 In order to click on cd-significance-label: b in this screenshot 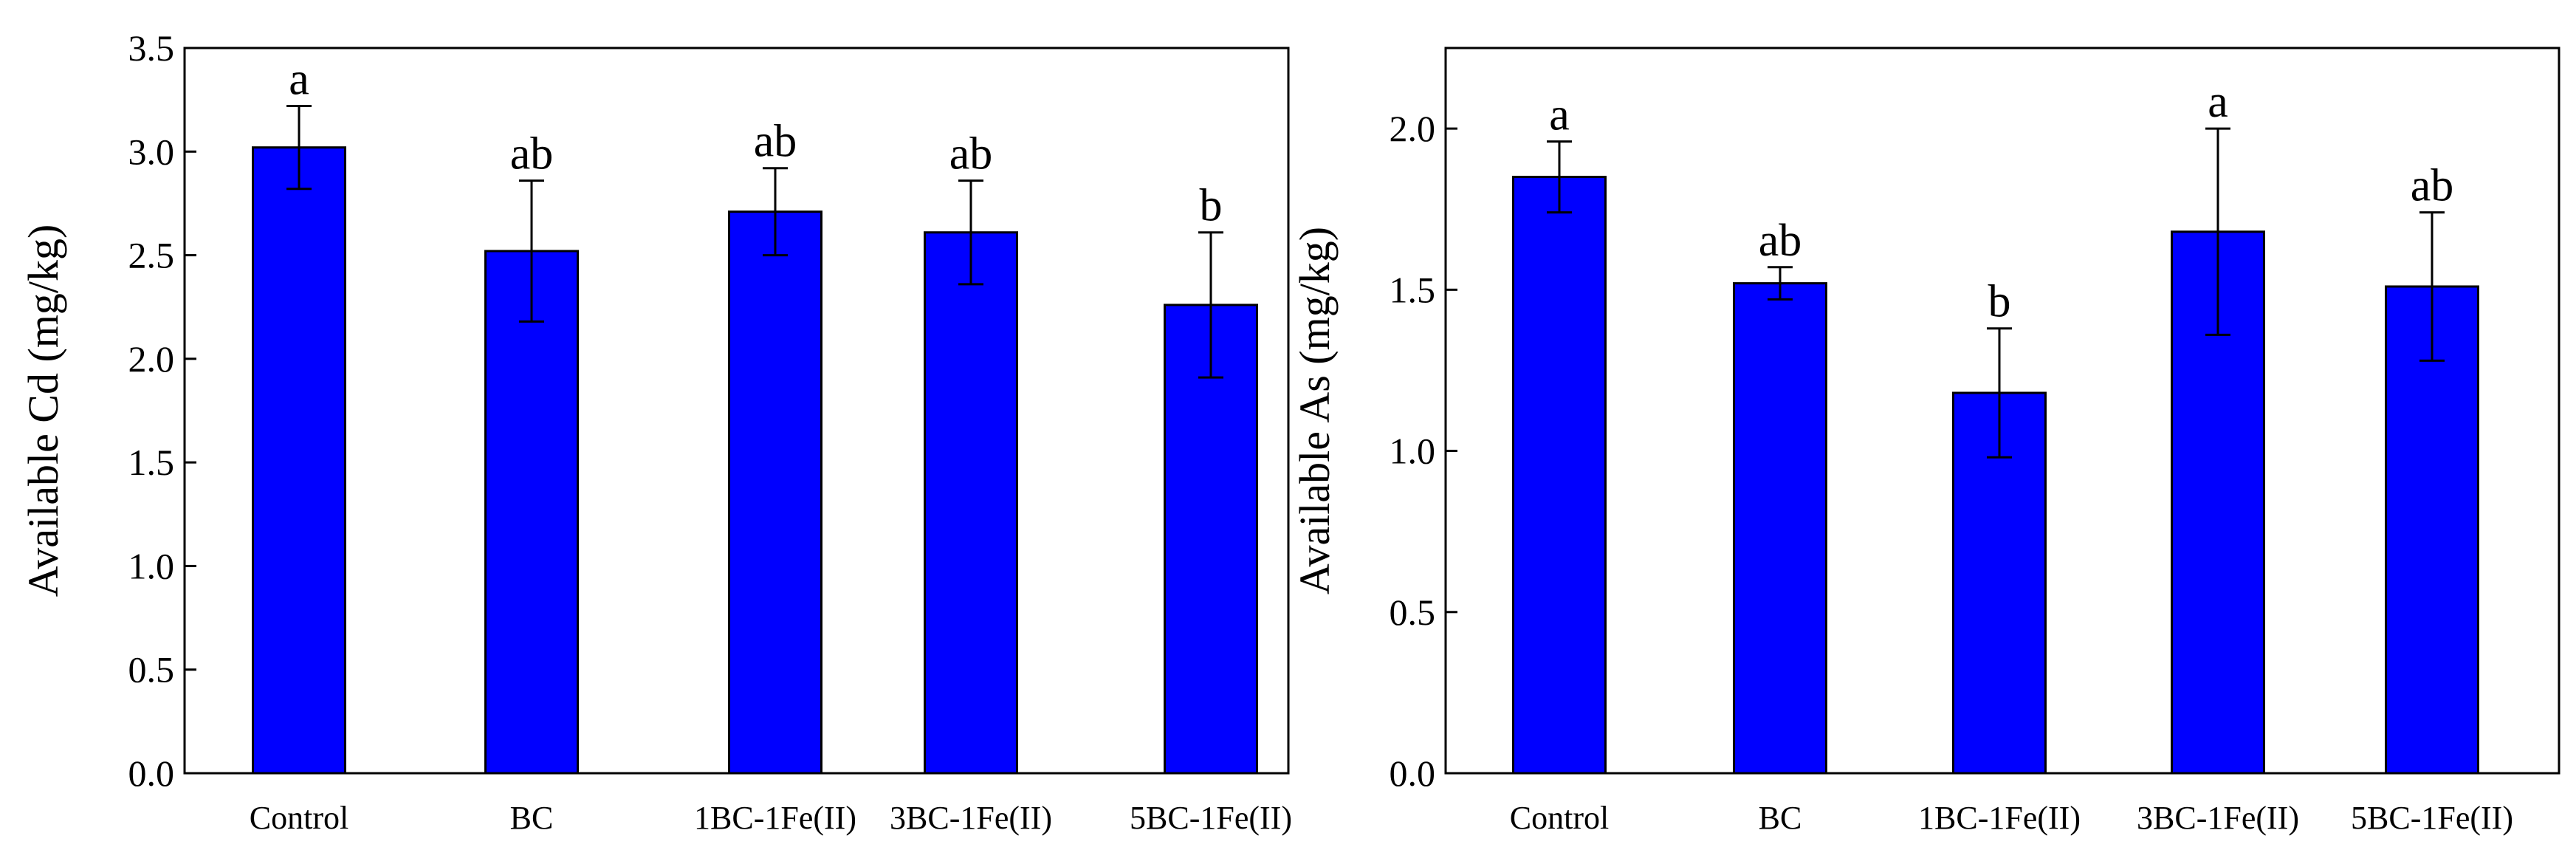, I will do `click(1211, 206)`.